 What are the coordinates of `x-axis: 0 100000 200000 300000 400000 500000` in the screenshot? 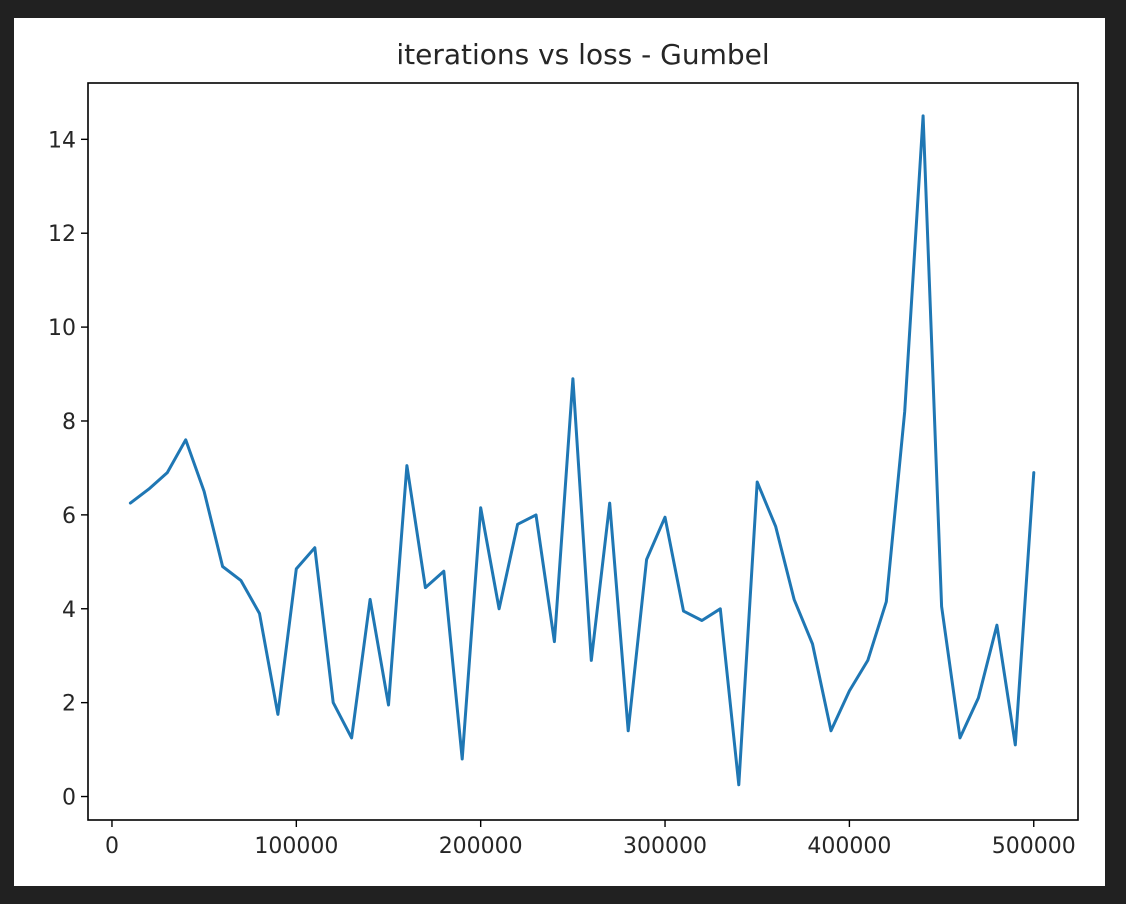 It's located at (590, 839).